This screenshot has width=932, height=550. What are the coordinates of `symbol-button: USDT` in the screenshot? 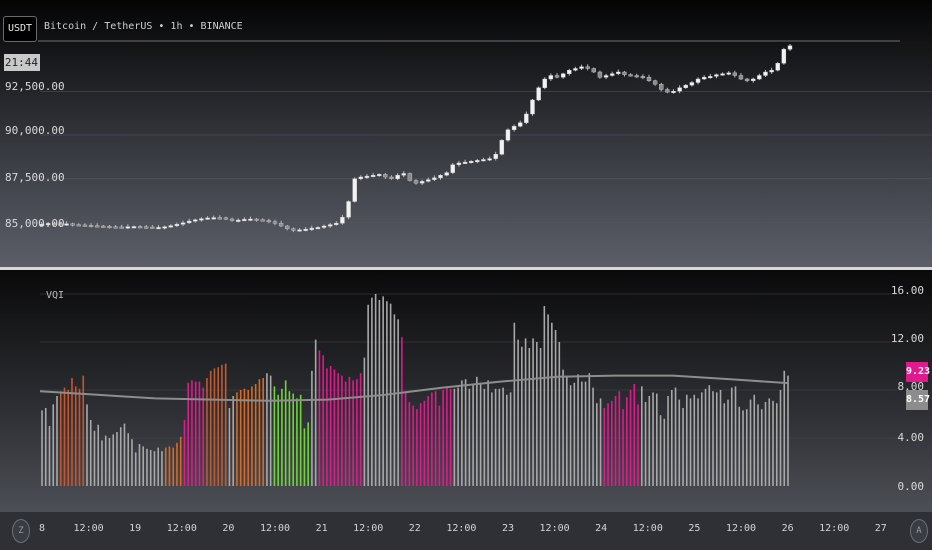 It's located at (20, 29).